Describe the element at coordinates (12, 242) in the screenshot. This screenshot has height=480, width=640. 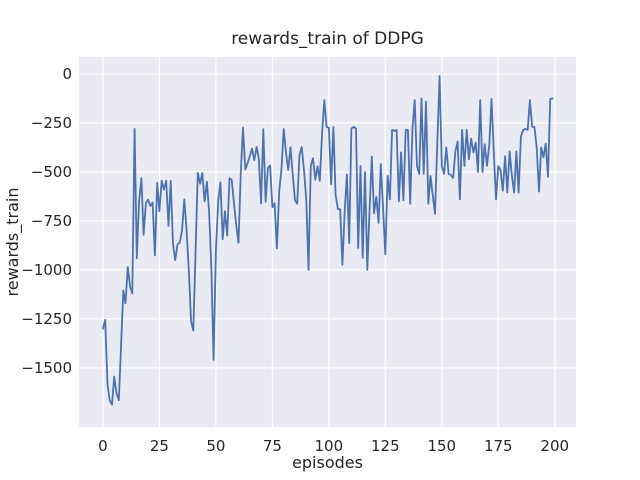
I see `y-axis-label: rewards_train` at that location.